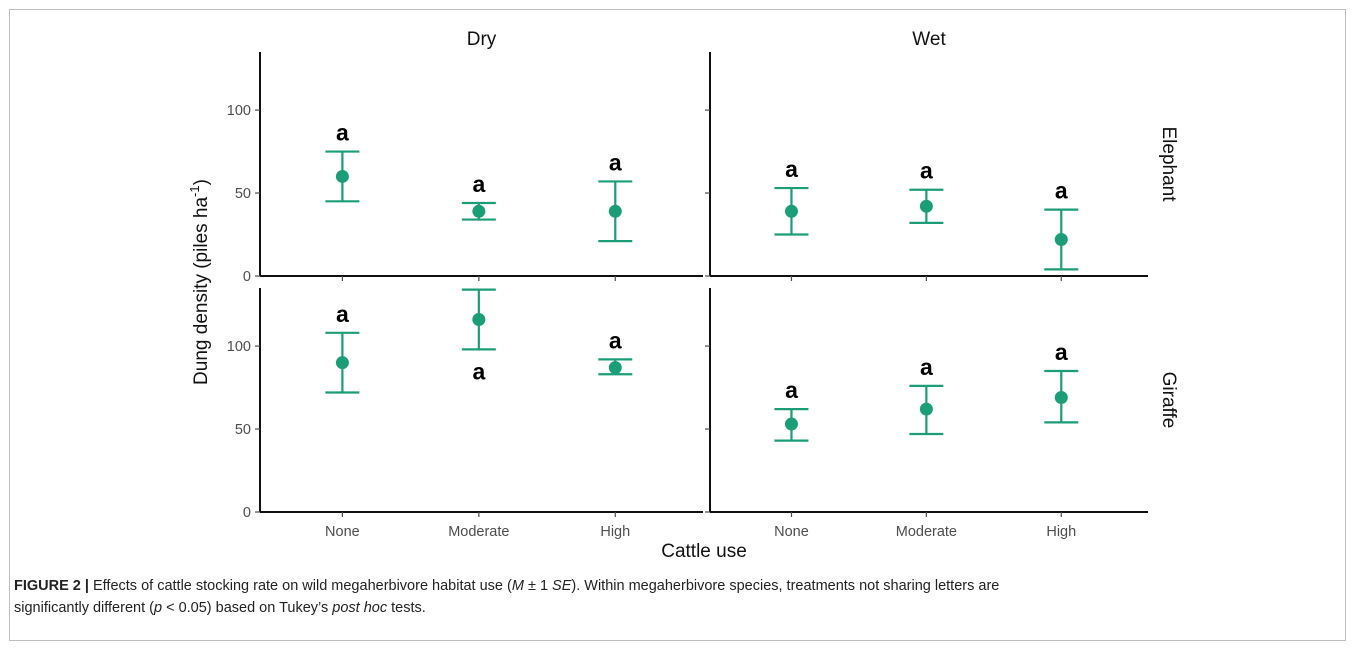 This screenshot has width=1358, height=650. I want to click on y-tick-label-dry-elephant-0: 0, so click(247, 277).